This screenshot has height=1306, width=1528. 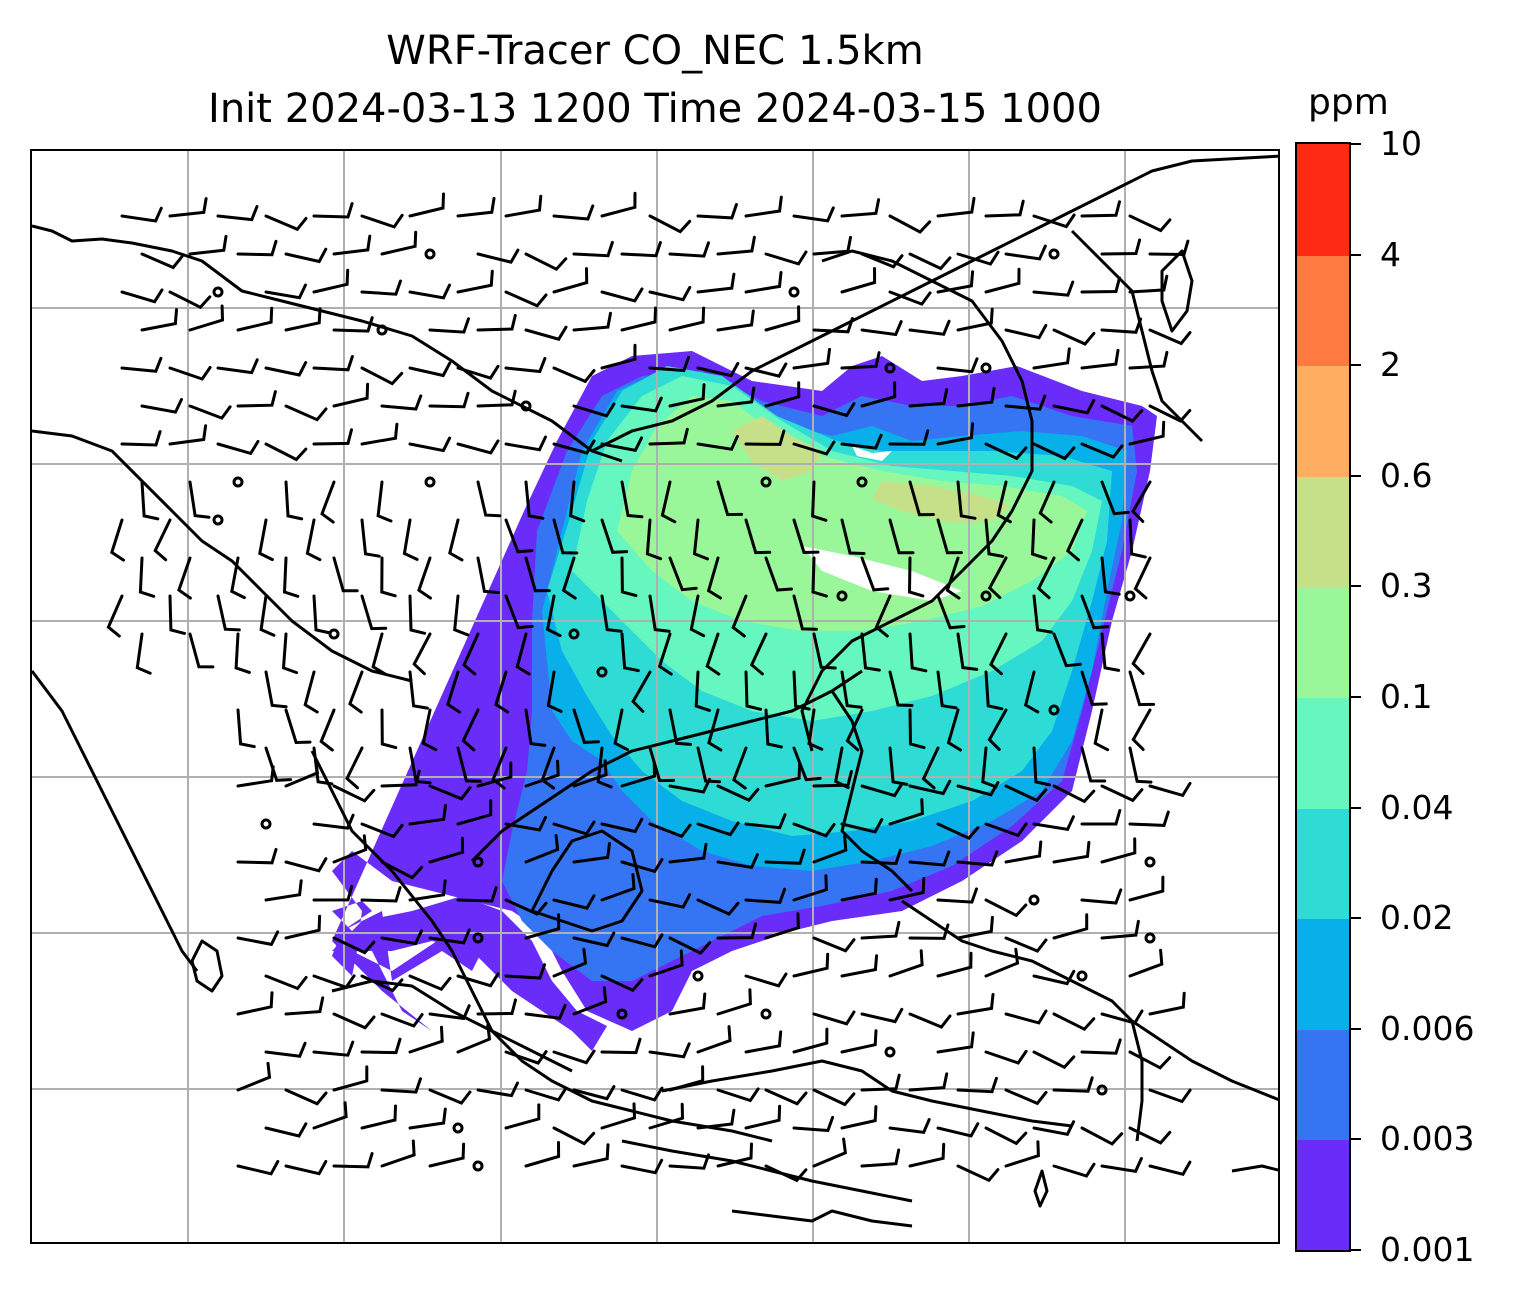 What do you see at coordinates (1356, 475) in the screenshot?
I see `colorbar-tick` at bounding box center [1356, 475].